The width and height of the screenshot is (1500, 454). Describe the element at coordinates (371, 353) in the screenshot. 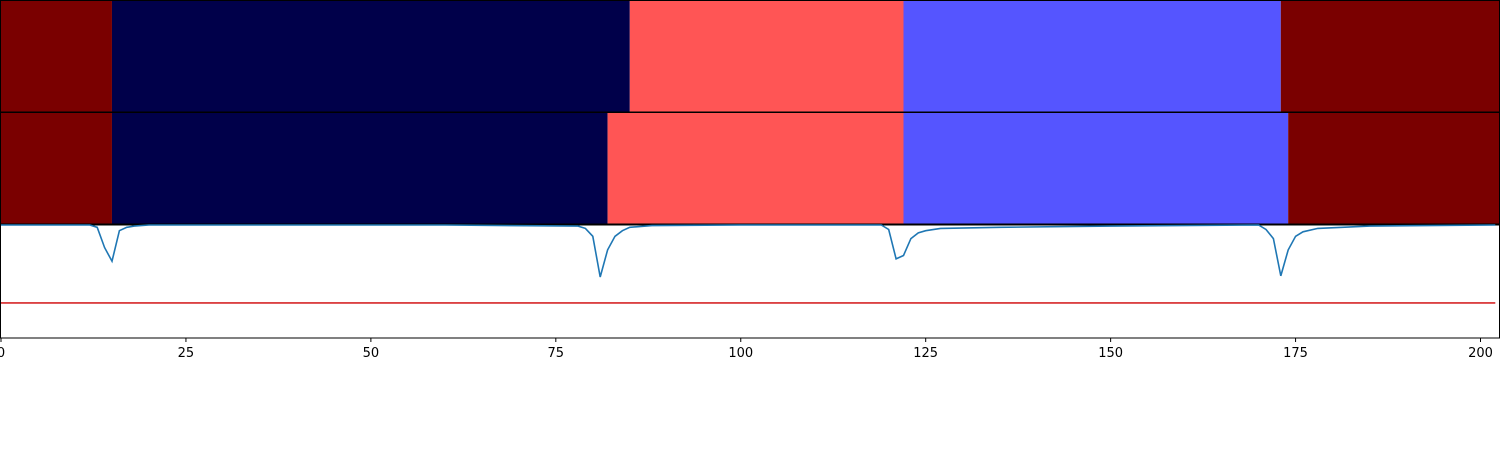

I see `x-tick-label: 50` at that location.